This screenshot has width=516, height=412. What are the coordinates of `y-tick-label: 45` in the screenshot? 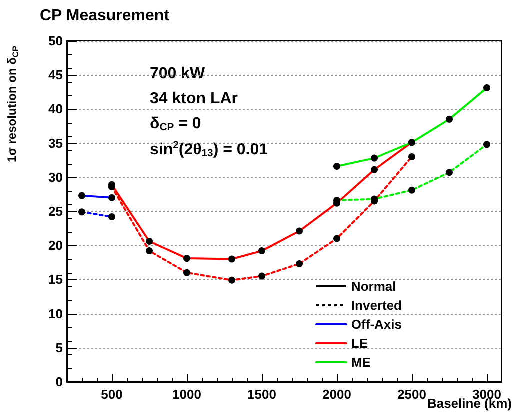 It's located at (55, 75).